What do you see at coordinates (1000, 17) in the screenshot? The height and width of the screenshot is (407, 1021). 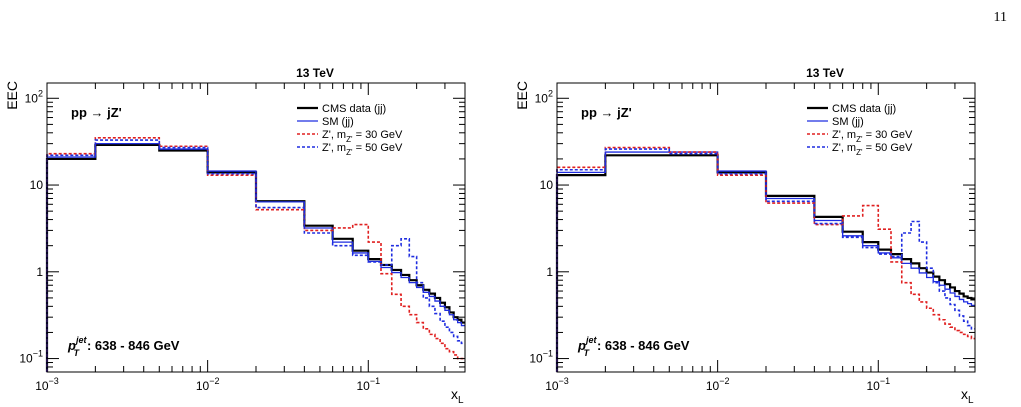 I see `page-number: 11` at bounding box center [1000, 17].